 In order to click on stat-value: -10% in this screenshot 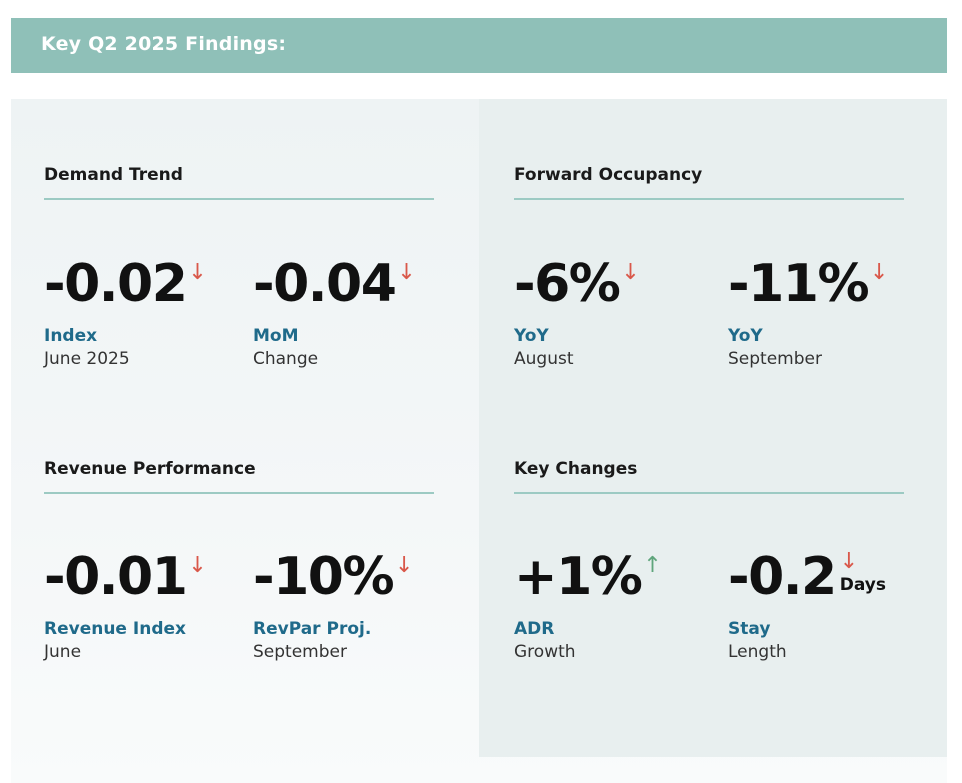, I will do `click(324, 577)`.